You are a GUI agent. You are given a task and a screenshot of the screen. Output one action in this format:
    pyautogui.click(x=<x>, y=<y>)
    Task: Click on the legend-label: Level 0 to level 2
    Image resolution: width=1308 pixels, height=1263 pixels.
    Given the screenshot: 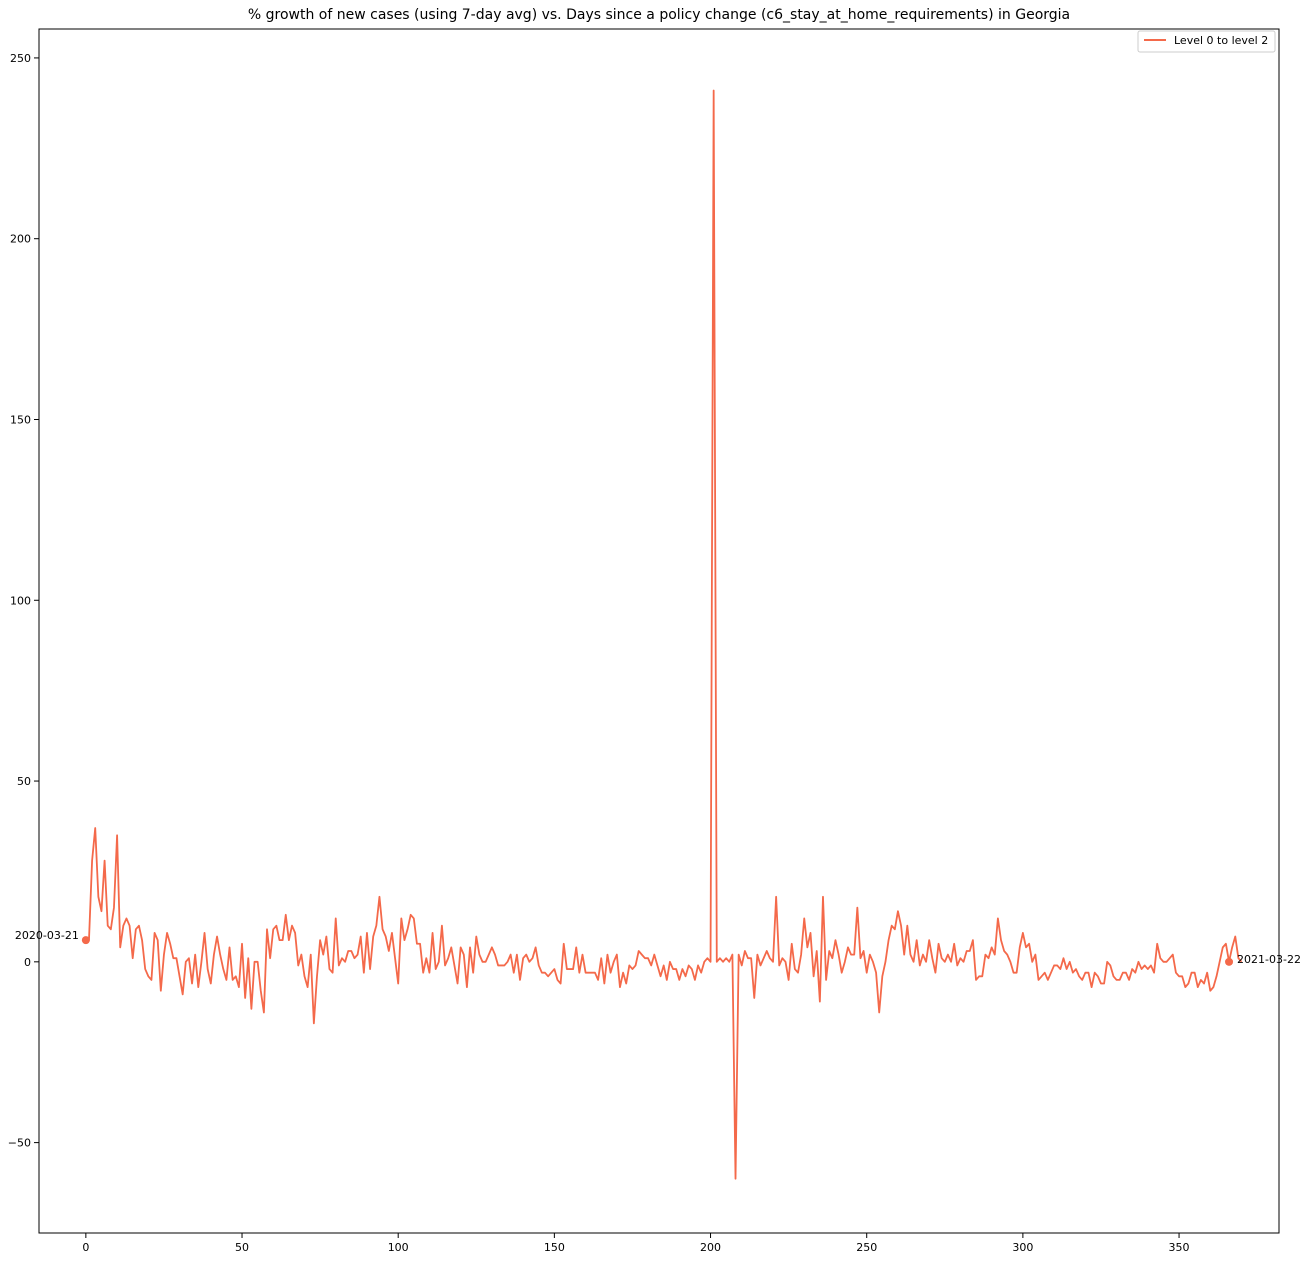 What is the action you would take?
    pyautogui.click(x=1221, y=40)
    